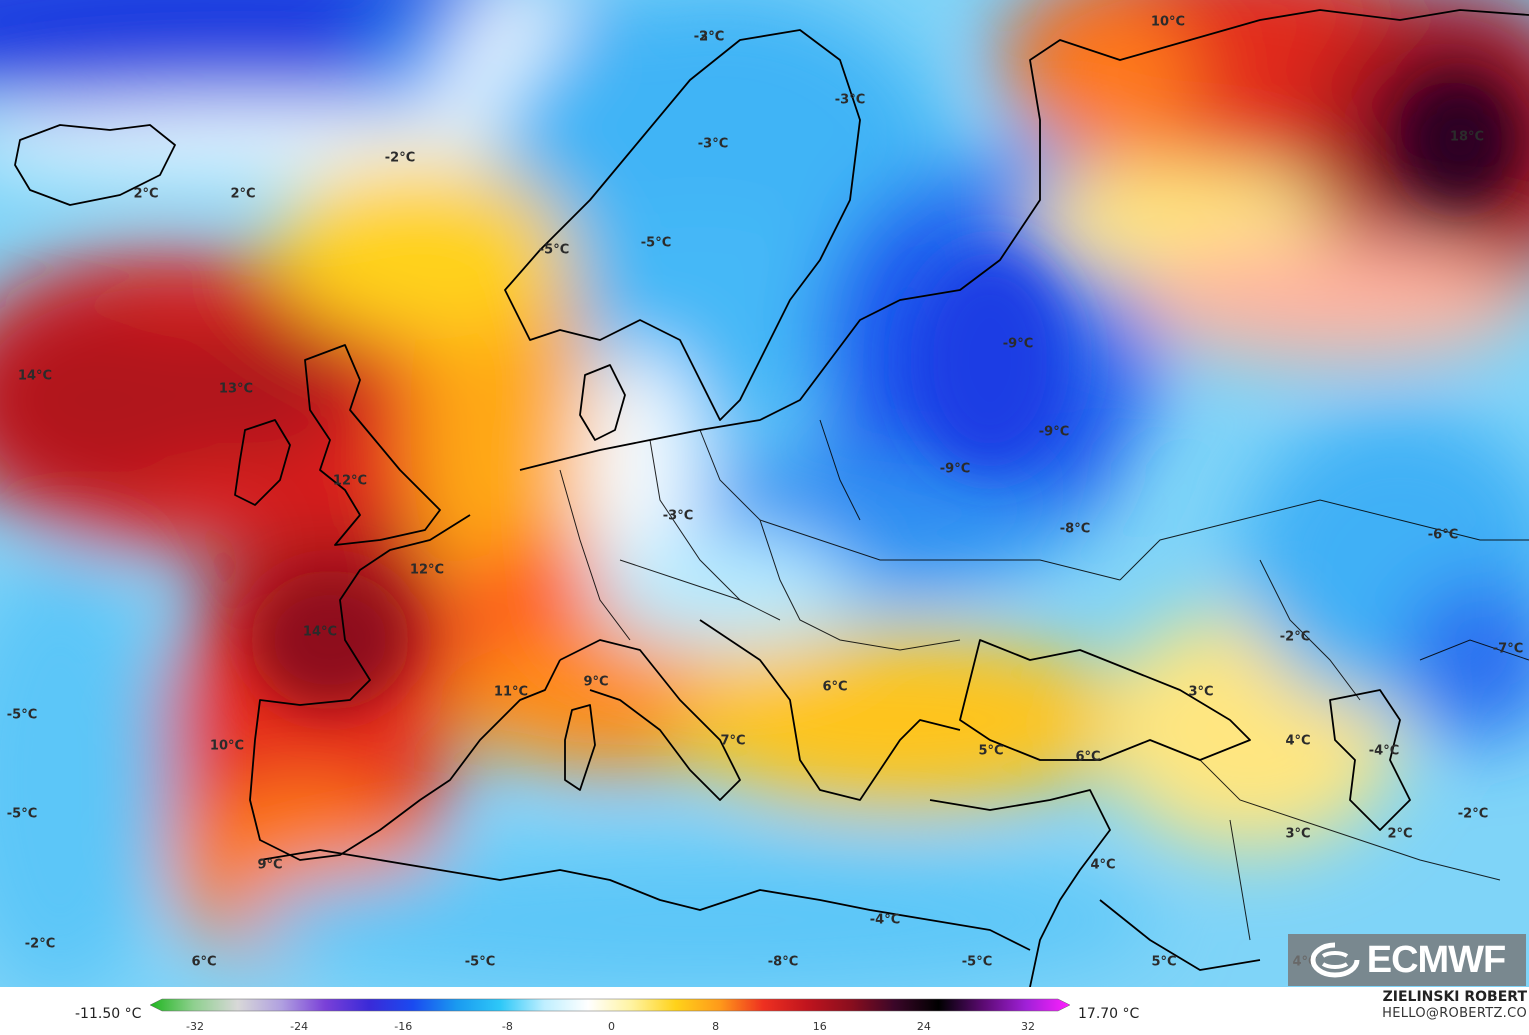  What do you see at coordinates (1028, 1026) in the screenshot?
I see `colorbar-tick-label: 32` at bounding box center [1028, 1026].